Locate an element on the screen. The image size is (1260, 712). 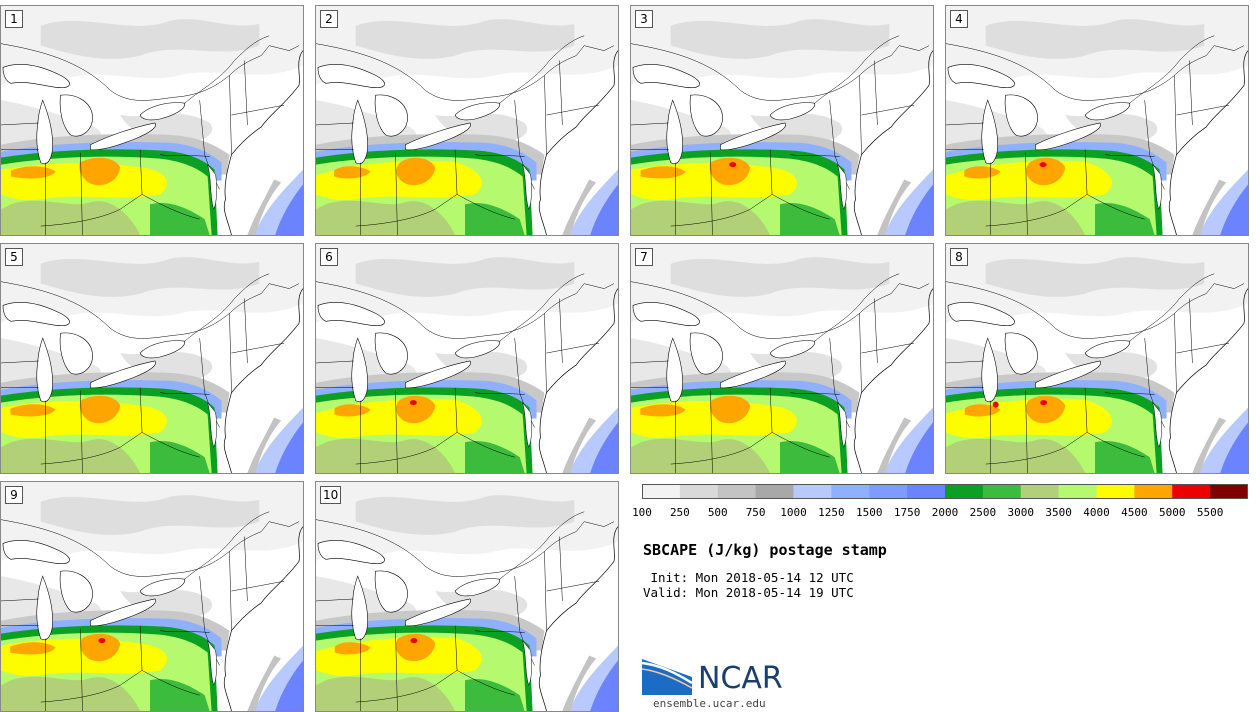
ensemble-member-panel: 1 is located at coordinates (152, 120).